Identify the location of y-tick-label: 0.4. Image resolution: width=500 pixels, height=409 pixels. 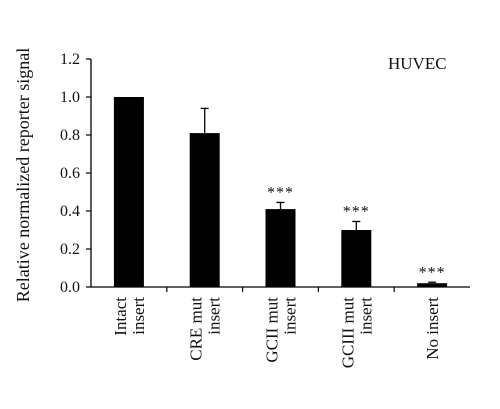
(70, 211).